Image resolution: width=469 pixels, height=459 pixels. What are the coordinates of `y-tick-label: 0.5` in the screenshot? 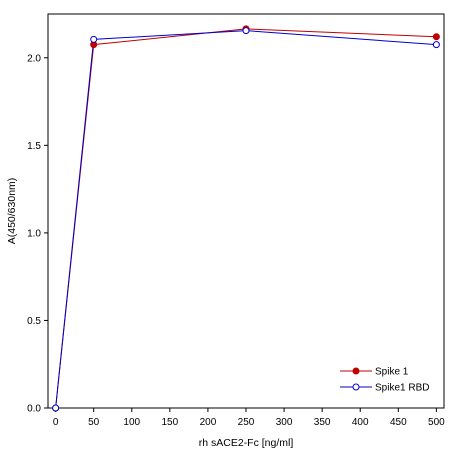 It's located at (34, 321).